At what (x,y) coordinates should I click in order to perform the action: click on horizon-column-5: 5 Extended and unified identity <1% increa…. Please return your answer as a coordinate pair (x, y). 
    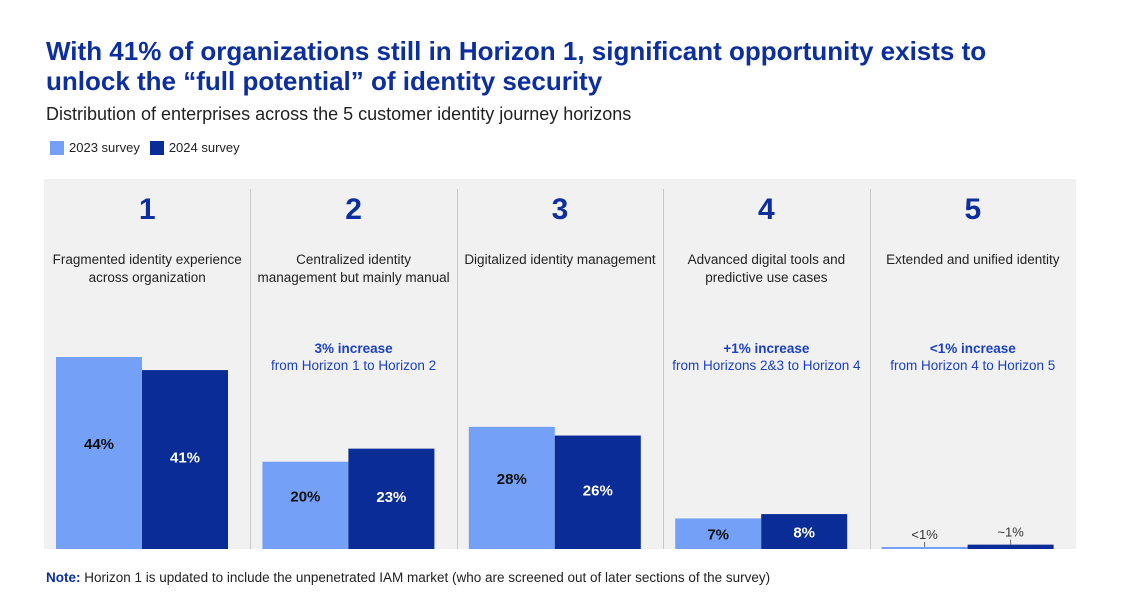
    Looking at the image, I should click on (973, 364).